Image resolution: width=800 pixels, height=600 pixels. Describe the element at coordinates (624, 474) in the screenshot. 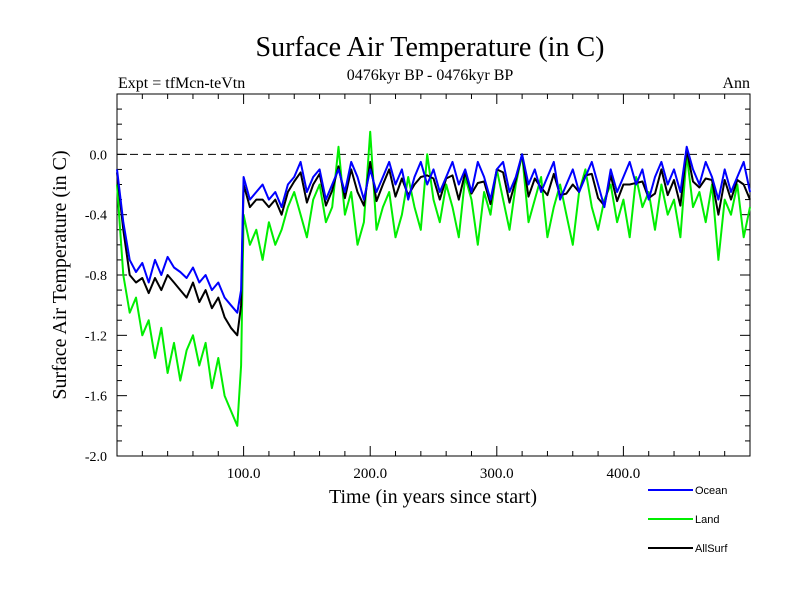

I see `x-tick-label: 400.0` at that location.